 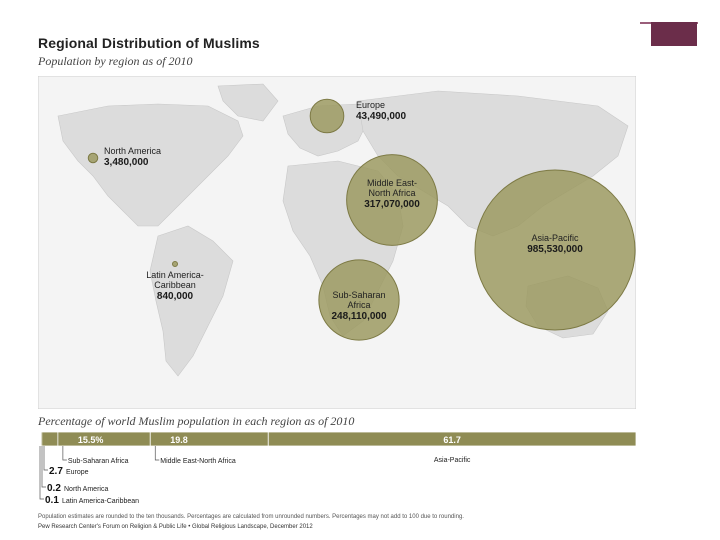 I want to click on bubble-value-europe: 43,490,000, so click(x=381, y=116).